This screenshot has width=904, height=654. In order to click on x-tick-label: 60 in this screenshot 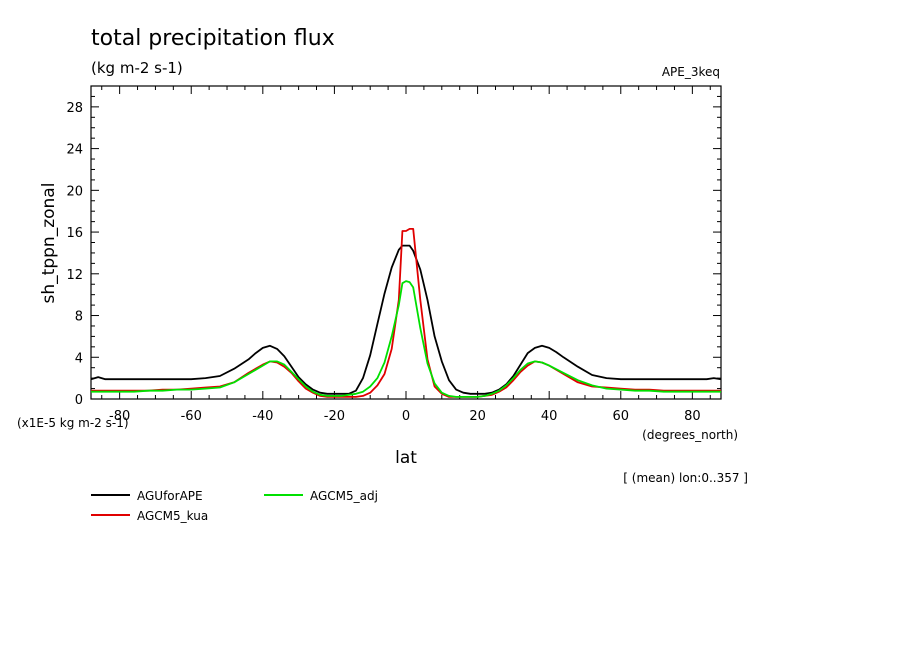, I will do `click(620, 416)`.